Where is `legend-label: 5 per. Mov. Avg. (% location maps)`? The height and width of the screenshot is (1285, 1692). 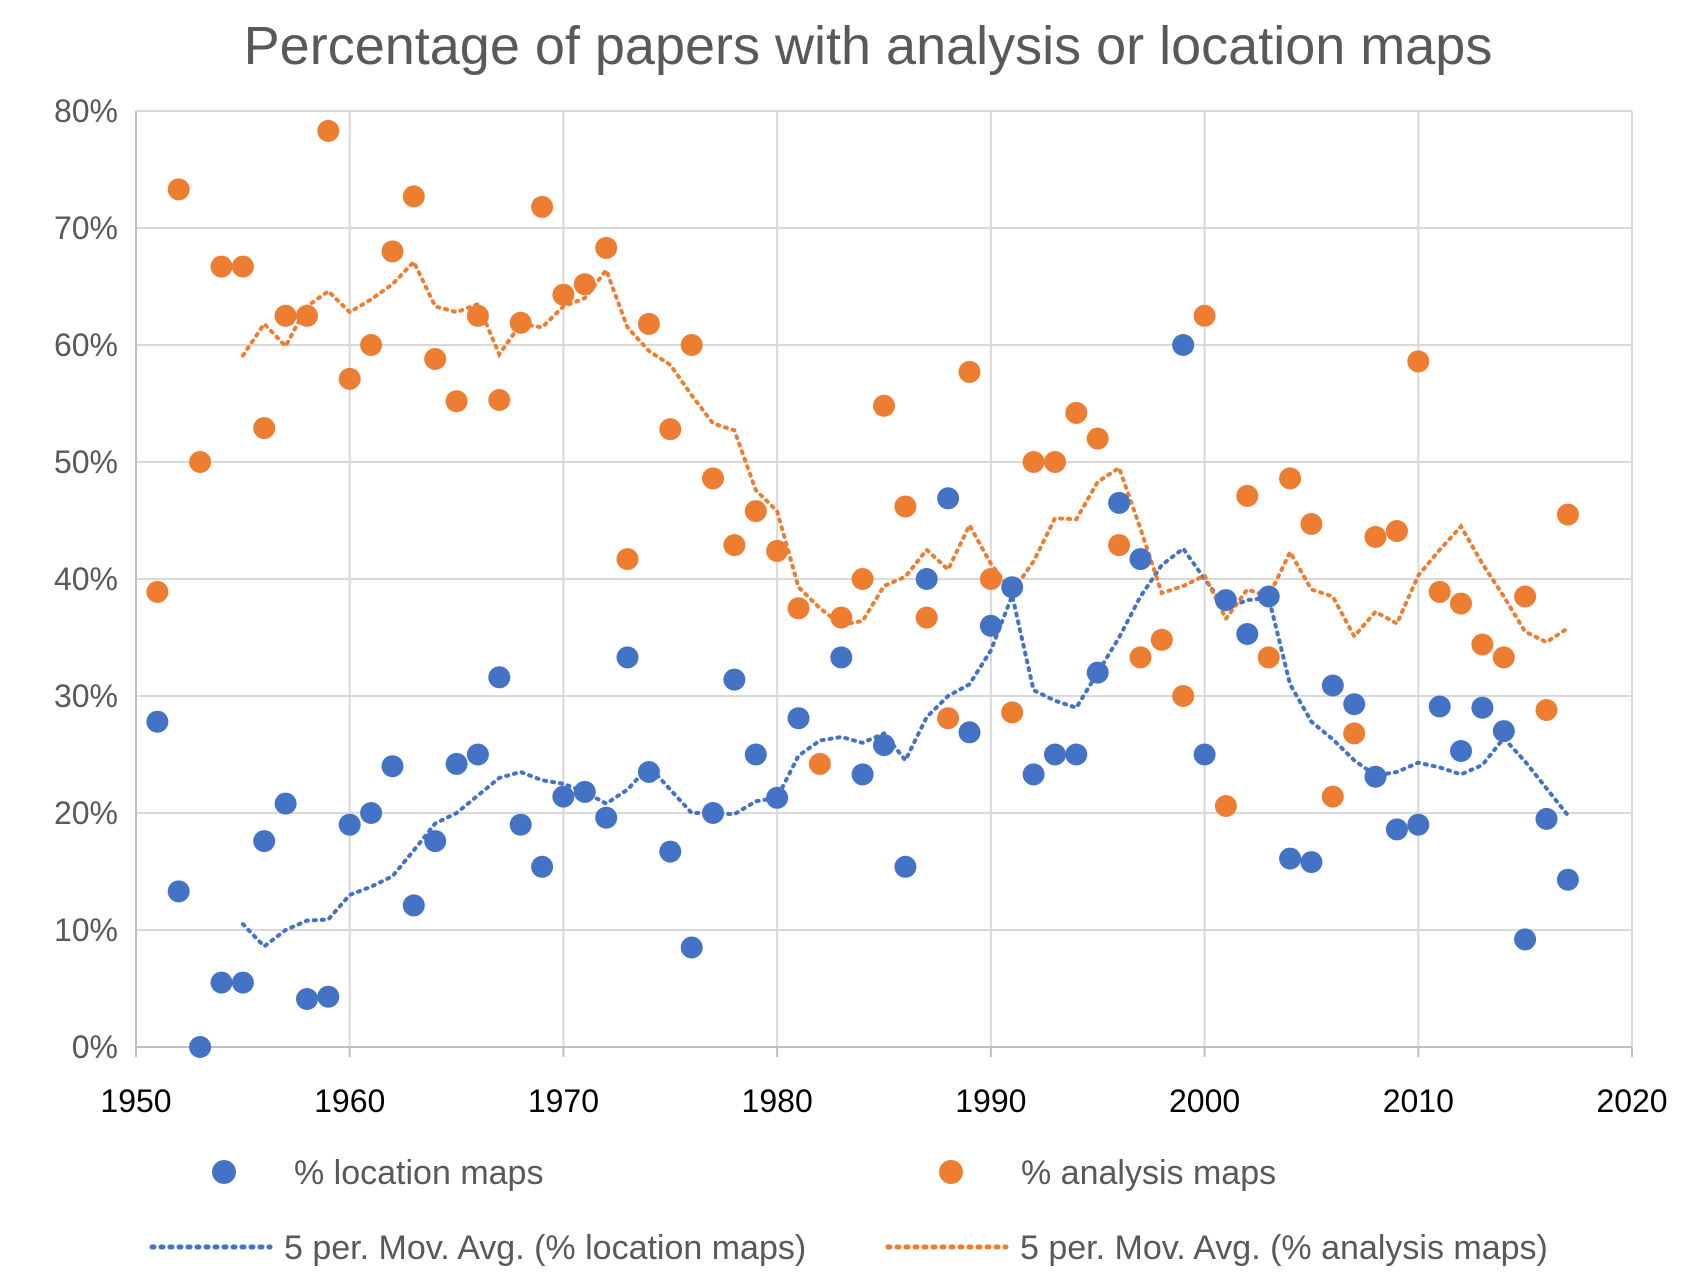
legend-label: 5 per. Mov. Avg. (% location maps) is located at coordinates (545, 1248).